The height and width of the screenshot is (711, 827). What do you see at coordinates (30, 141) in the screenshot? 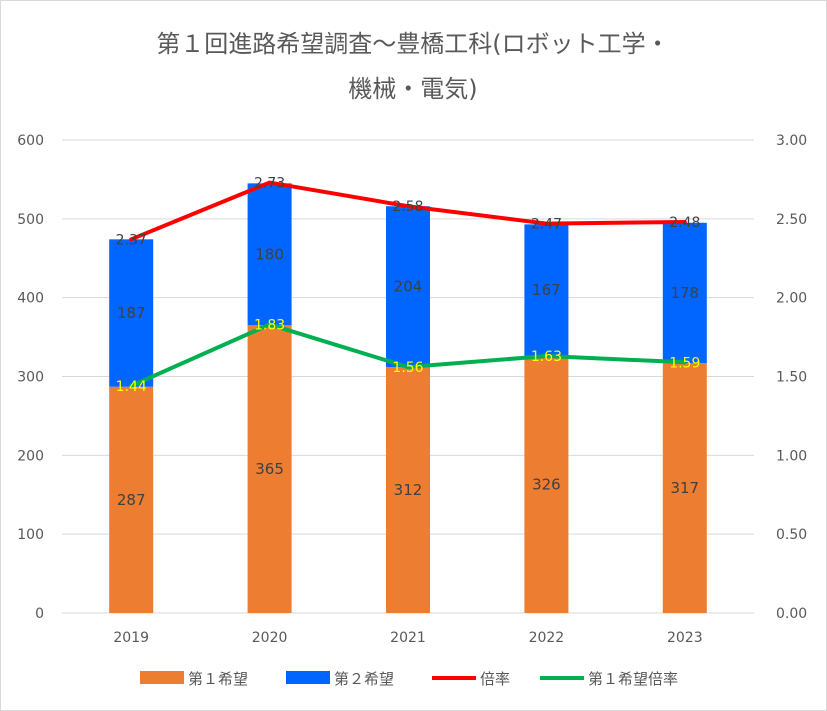
I see `y-left-tick-label: 600` at bounding box center [30, 141].